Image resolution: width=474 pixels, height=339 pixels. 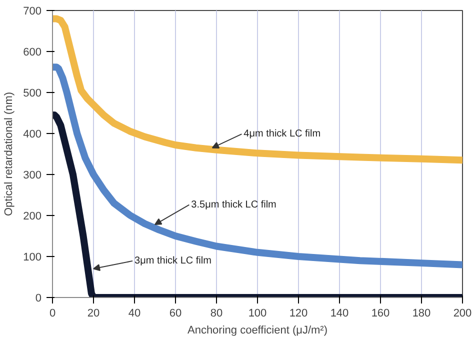 I want to click on y-tick-label: 400, so click(x=32, y=134).